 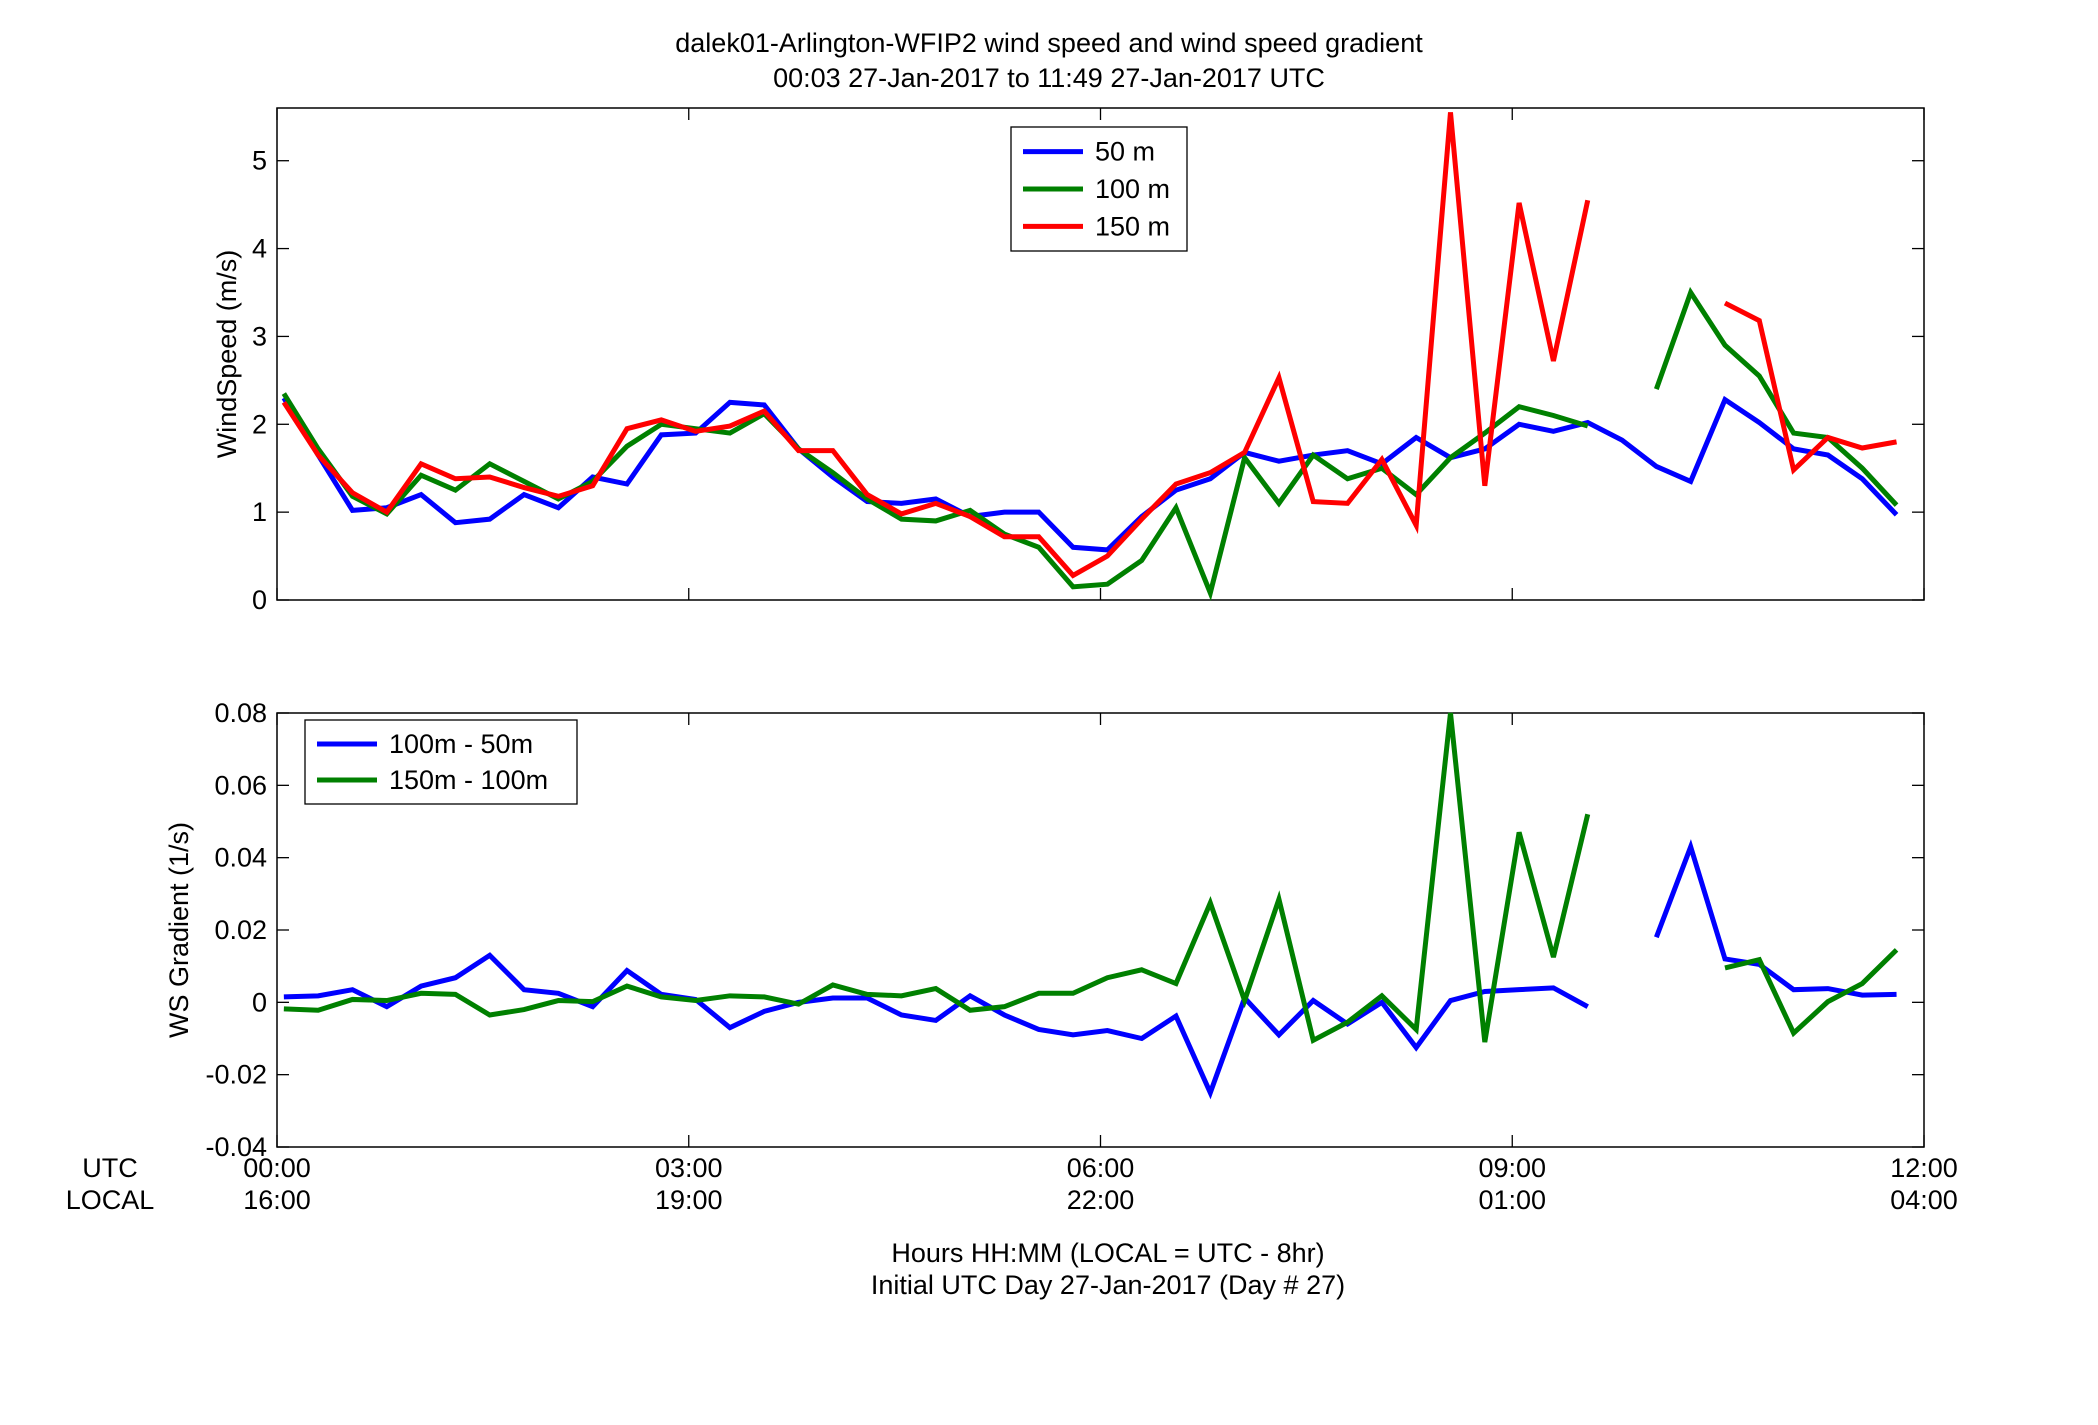 I want to click on x-tick-label-local: 04:00, so click(x=1924, y=1200).